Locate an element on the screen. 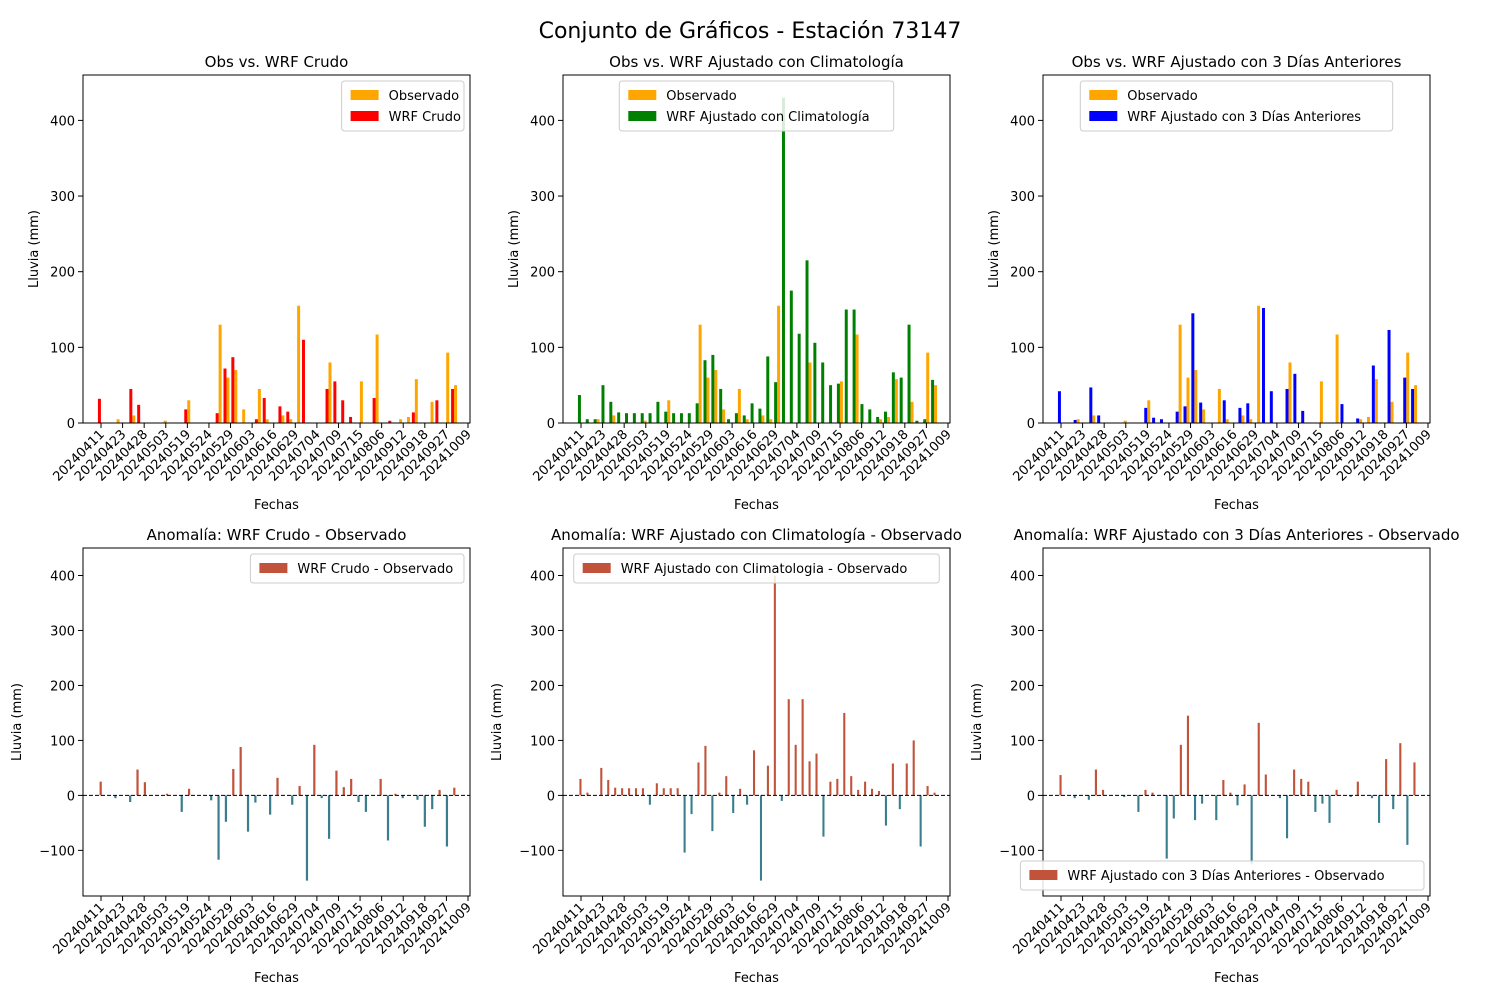 The width and height of the screenshot is (1500, 1000). y-tick-label: 100 is located at coordinates (1022, 741).